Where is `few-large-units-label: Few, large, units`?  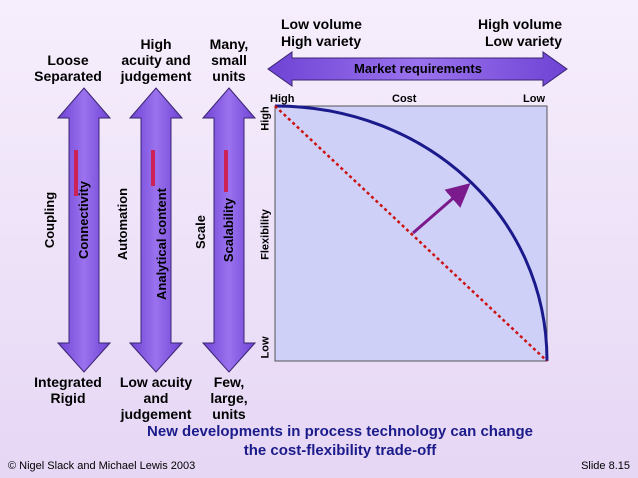 few-large-units-label: Few, large, units is located at coordinates (229, 398).